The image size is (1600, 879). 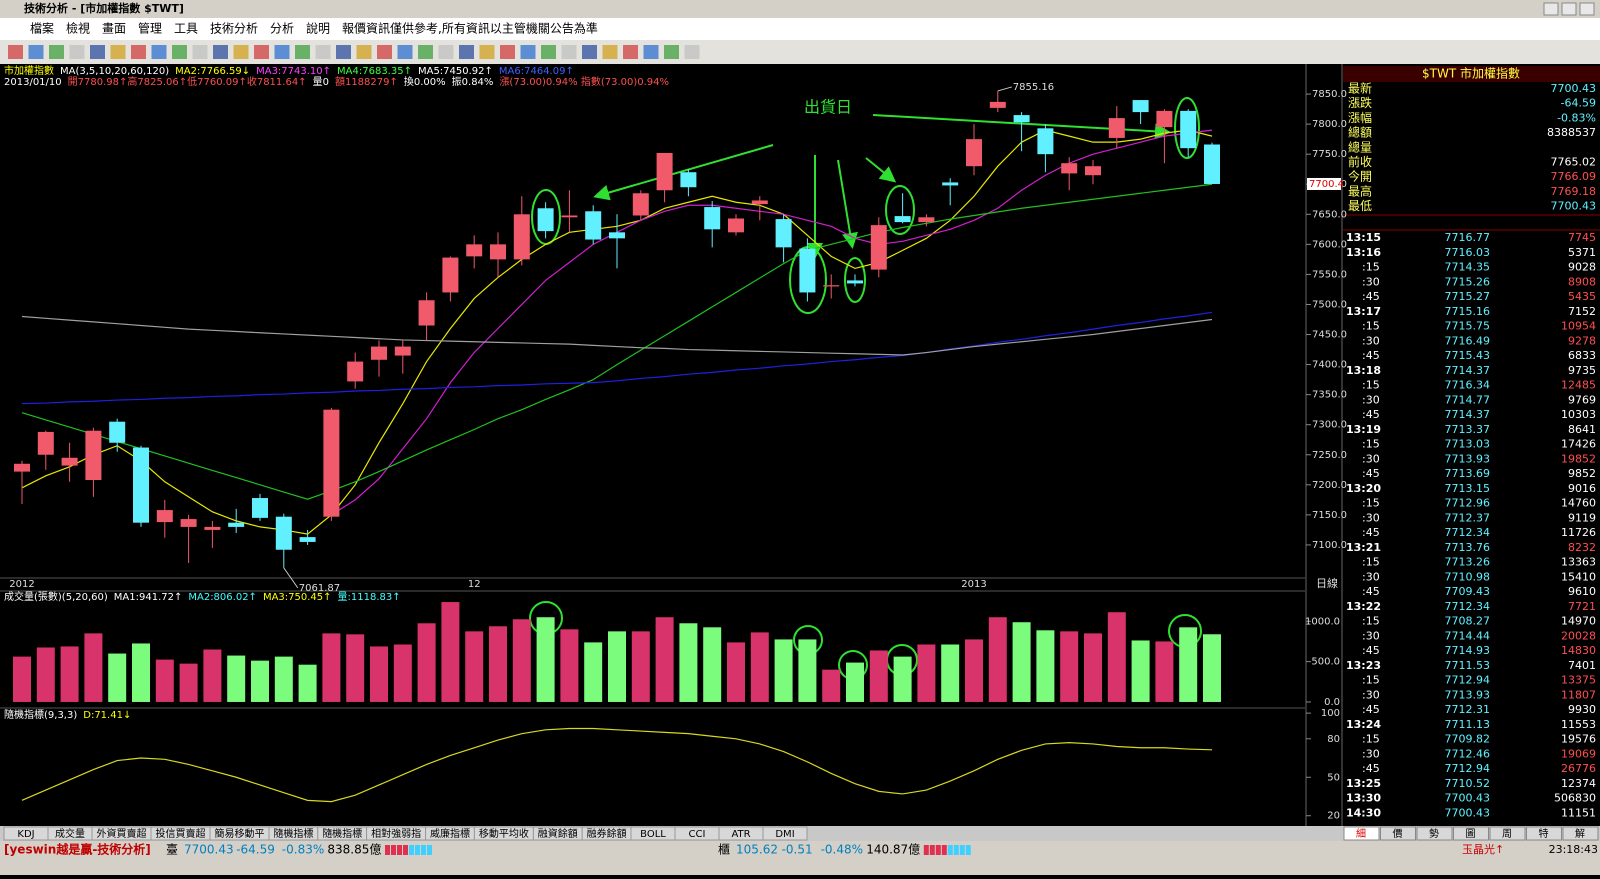 I want to click on indicator-tab-label: KDJ, so click(x=25, y=834).